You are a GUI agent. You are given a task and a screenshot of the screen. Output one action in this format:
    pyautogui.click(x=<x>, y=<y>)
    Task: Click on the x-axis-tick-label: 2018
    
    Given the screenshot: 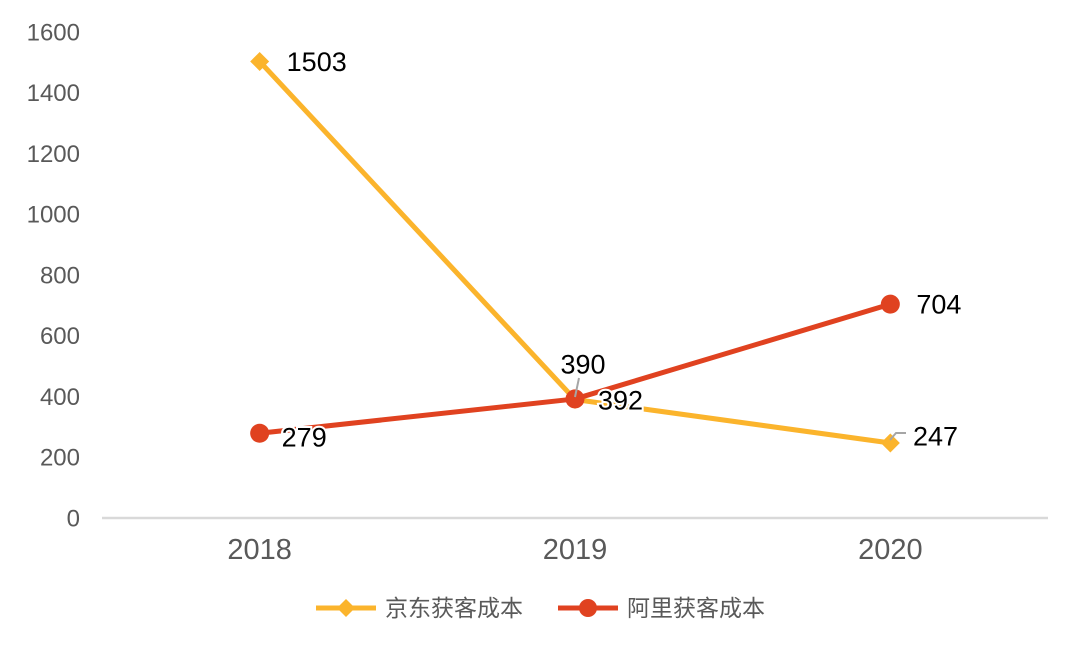 What is the action you would take?
    pyautogui.click(x=259, y=550)
    